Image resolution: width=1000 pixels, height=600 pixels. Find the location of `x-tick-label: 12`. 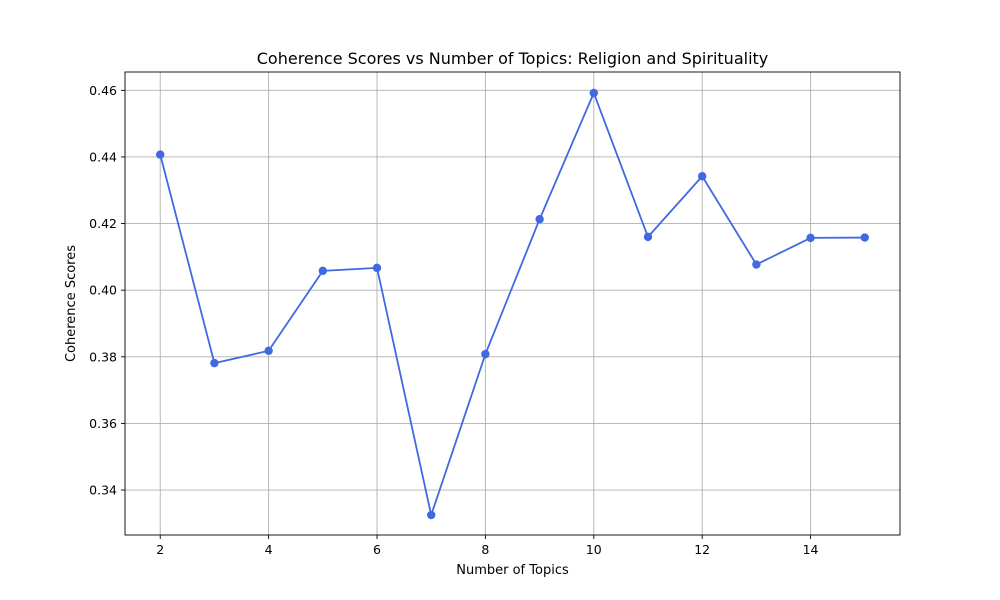

x-tick-label: 12 is located at coordinates (702, 549).